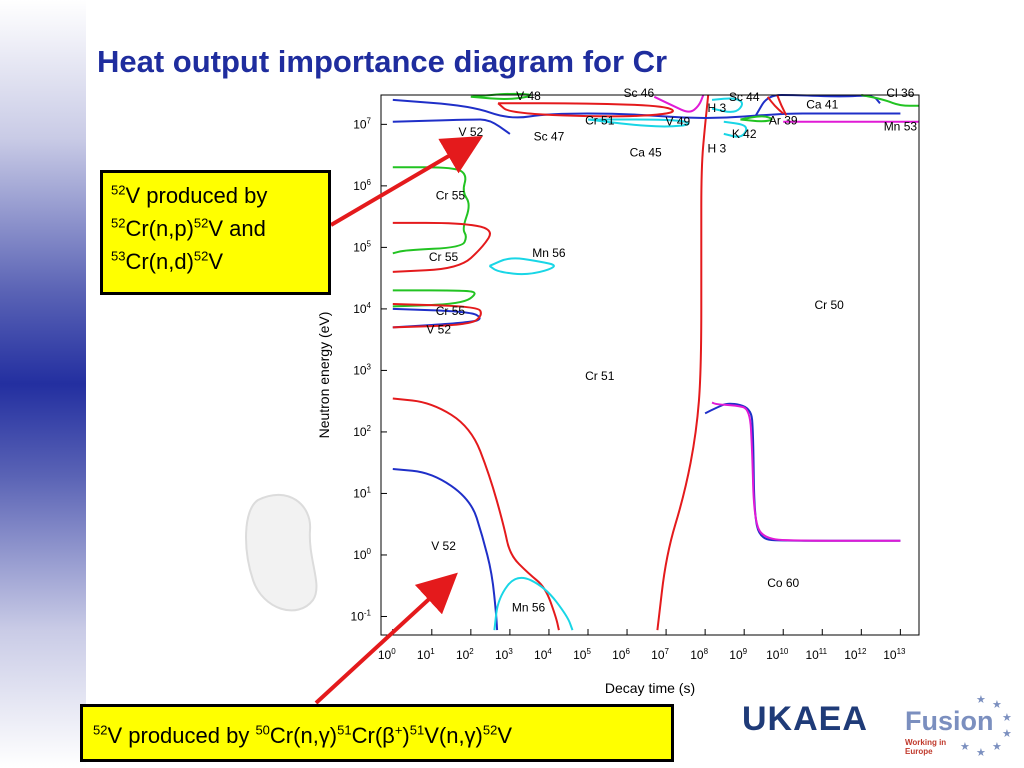 Image resolution: width=1024 pixels, height=768 pixels. What do you see at coordinates (894, 654) in the screenshot?
I see `x-tick-label: 10¹³` at bounding box center [894, 654].